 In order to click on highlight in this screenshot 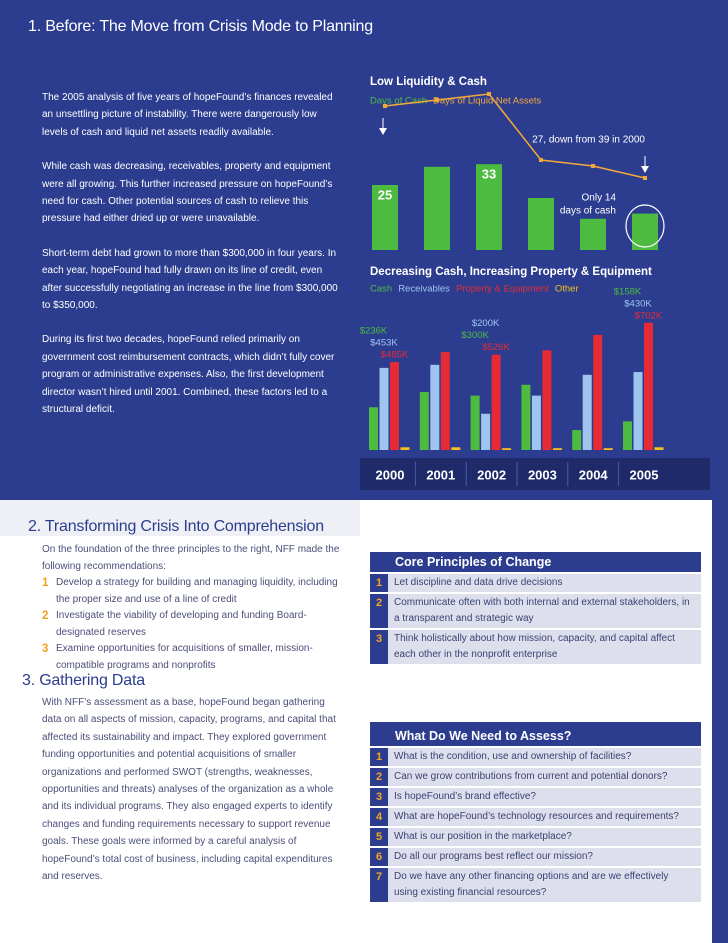, I will do `click(645, 226)`.